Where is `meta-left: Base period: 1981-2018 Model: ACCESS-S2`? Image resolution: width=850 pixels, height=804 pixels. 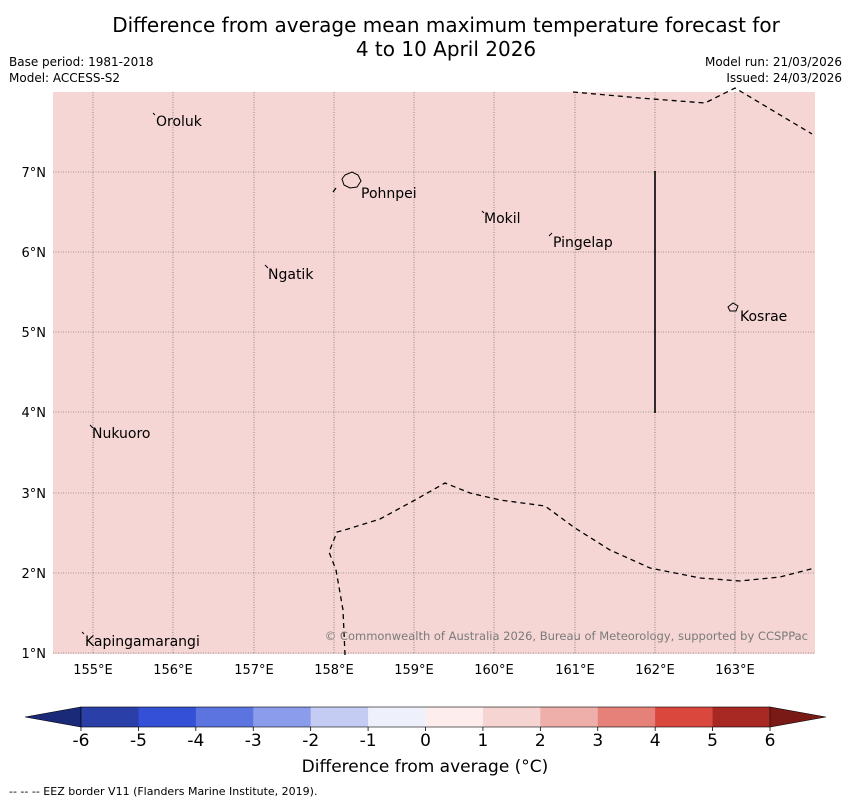
meta-left: Base period: 1981-2018 Model: ACCESS-S2 is located at coordinates (81, 70).